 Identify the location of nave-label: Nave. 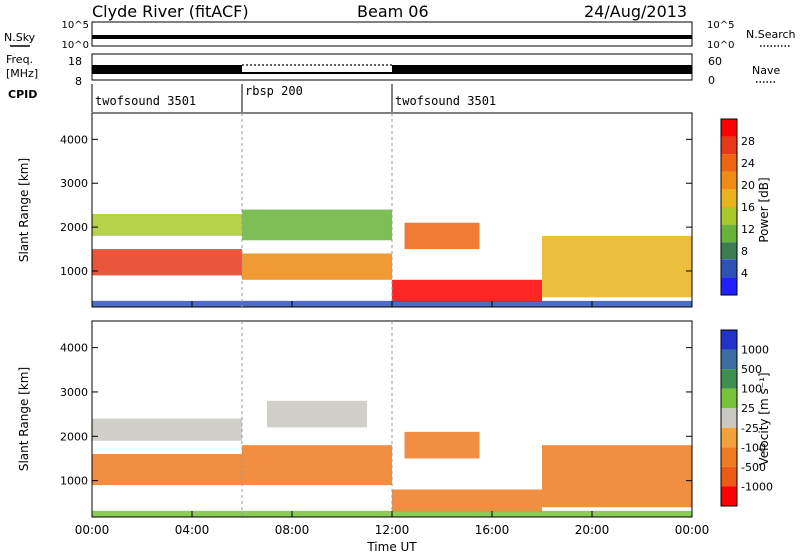
(766, 70).